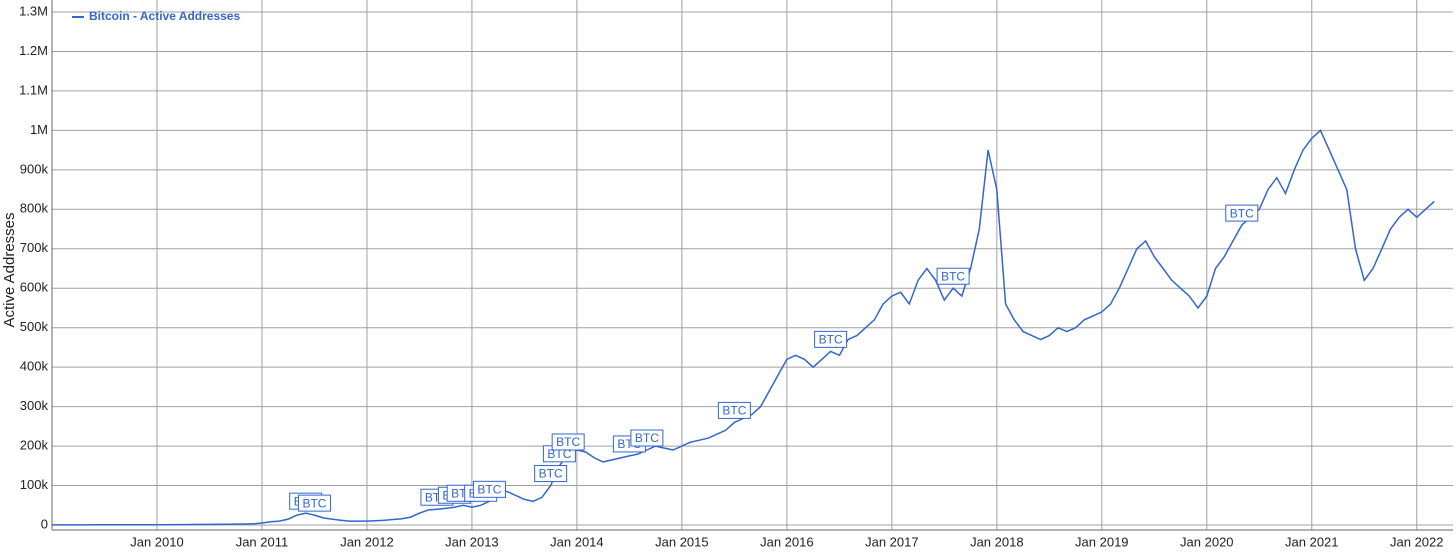  What do you see at coordinates (157, 541) in the screenshot?
I see `x-tick-label: Jan 2010` at bounding box center [157, 541].